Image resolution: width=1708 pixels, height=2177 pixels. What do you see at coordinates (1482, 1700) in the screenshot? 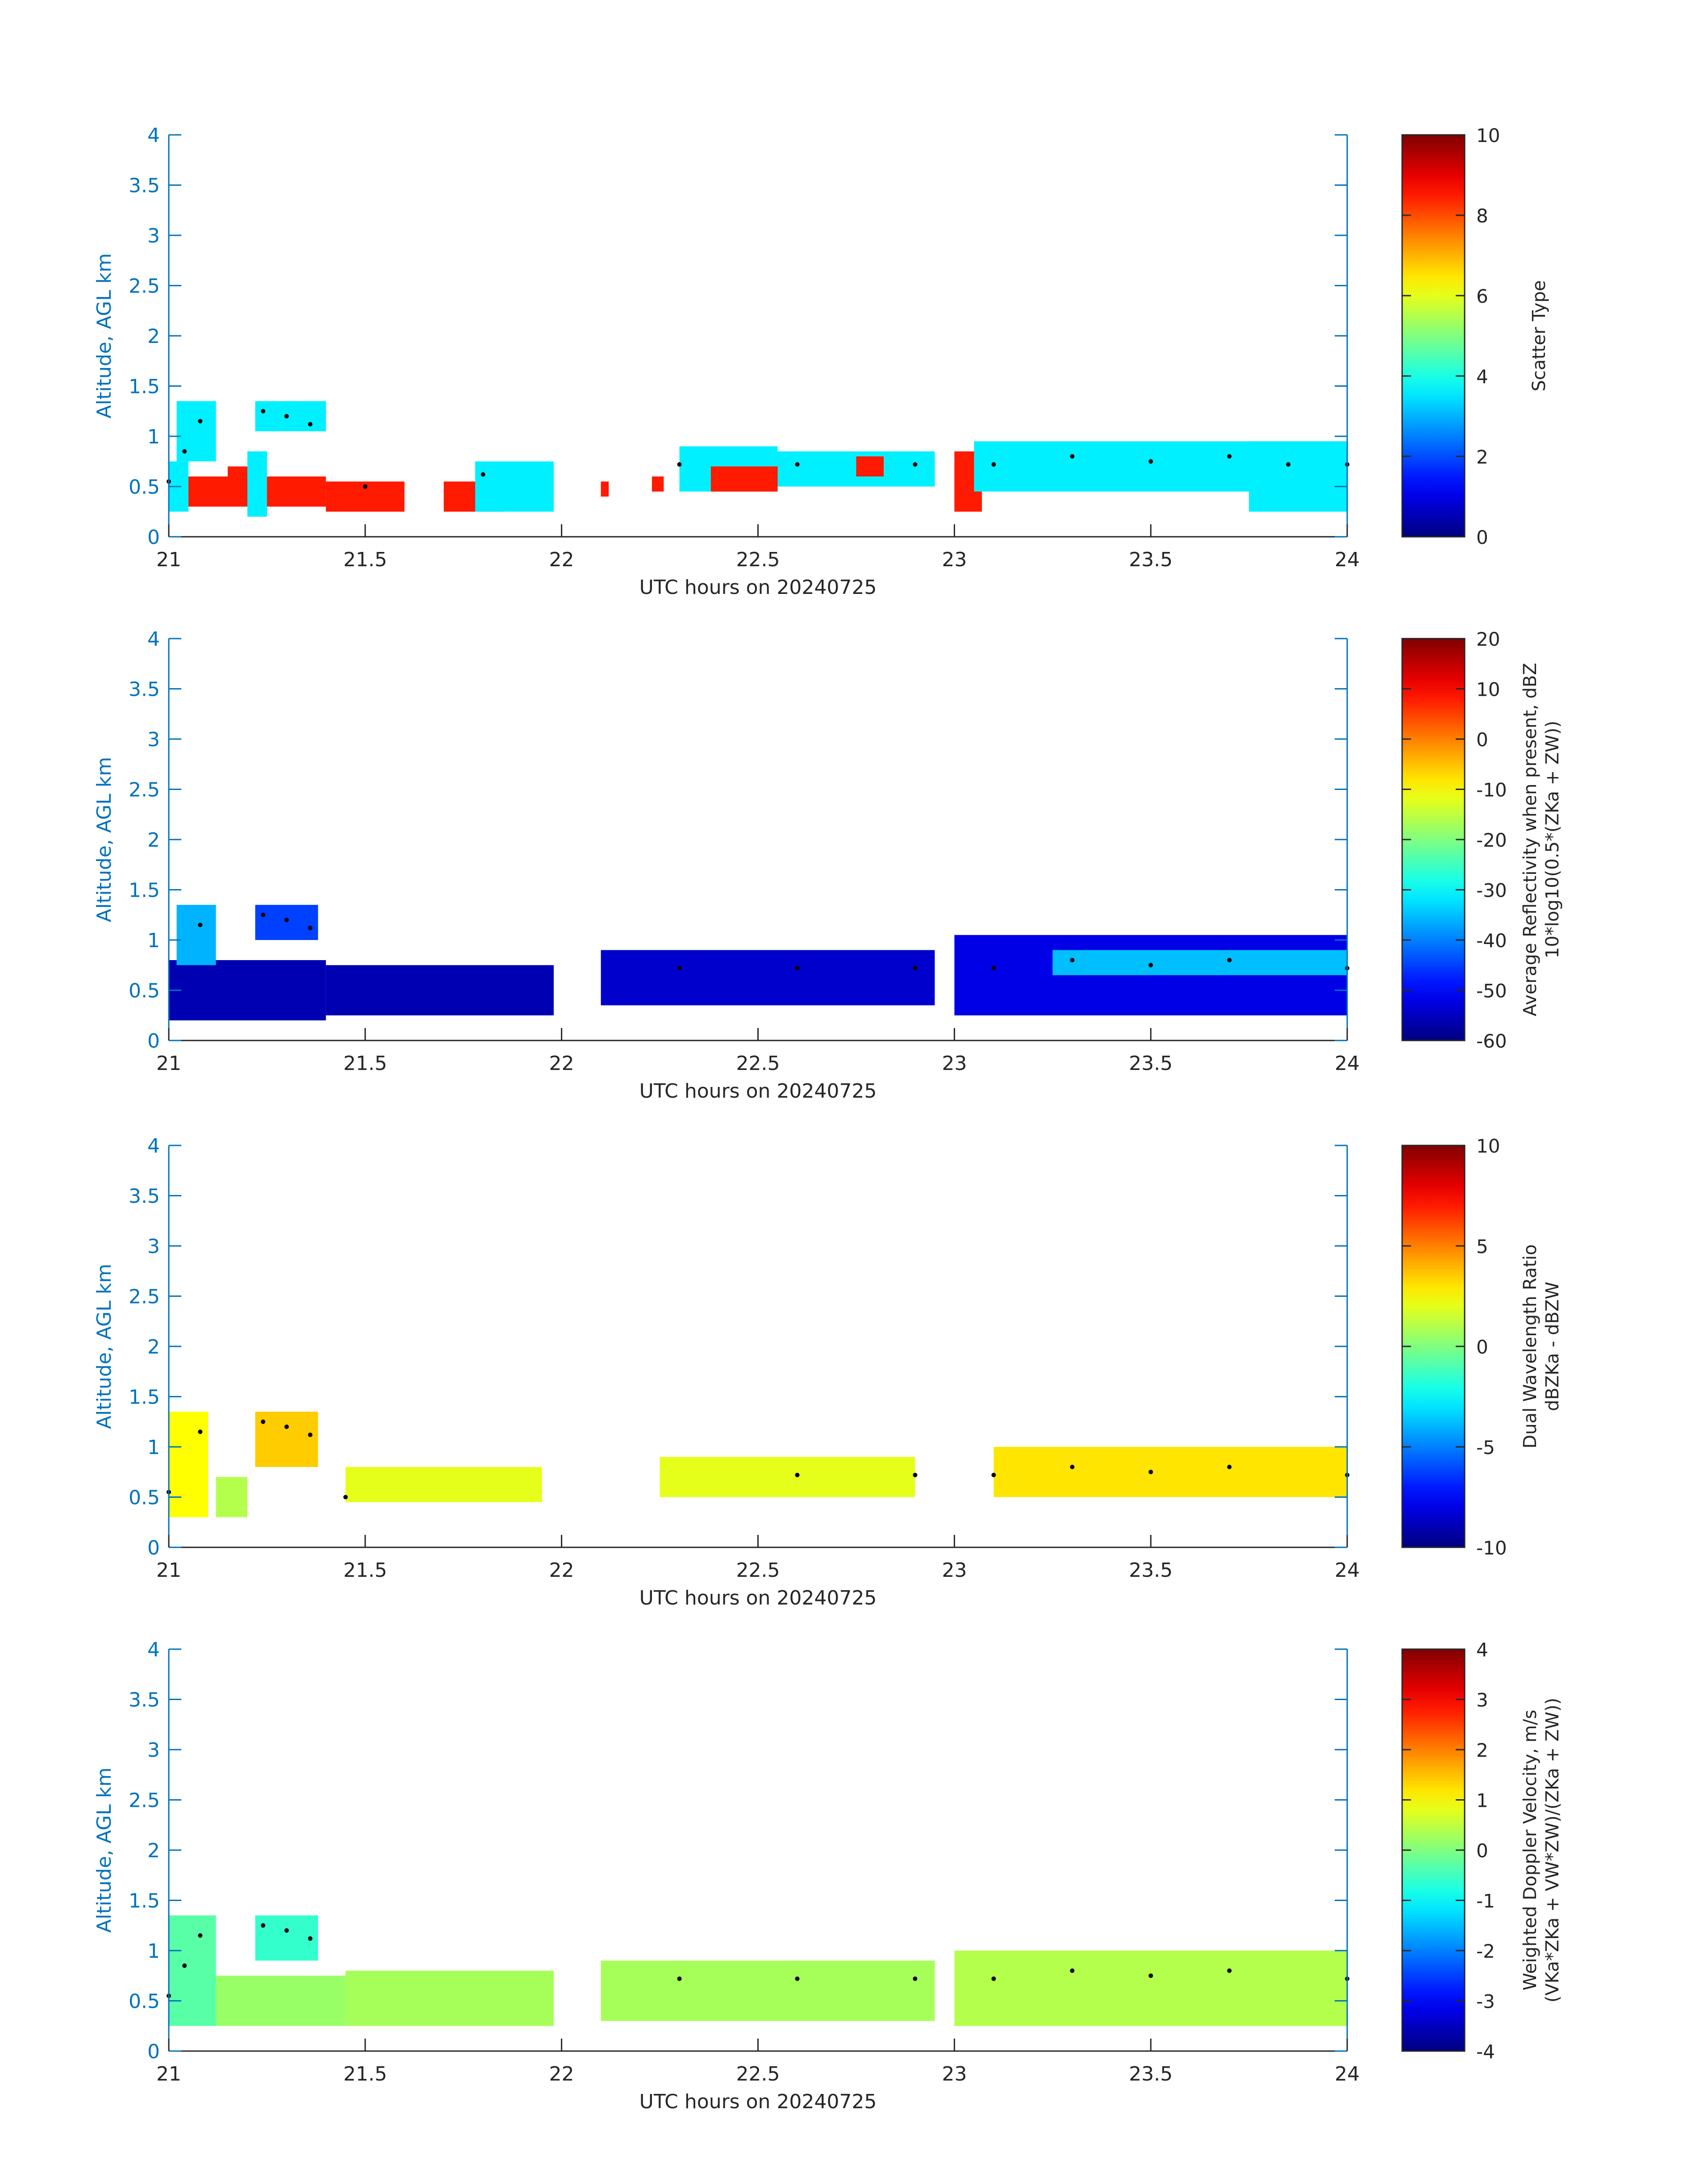
I see `colorbar-tick-label: 3` at bounding box center [1482, 1700].